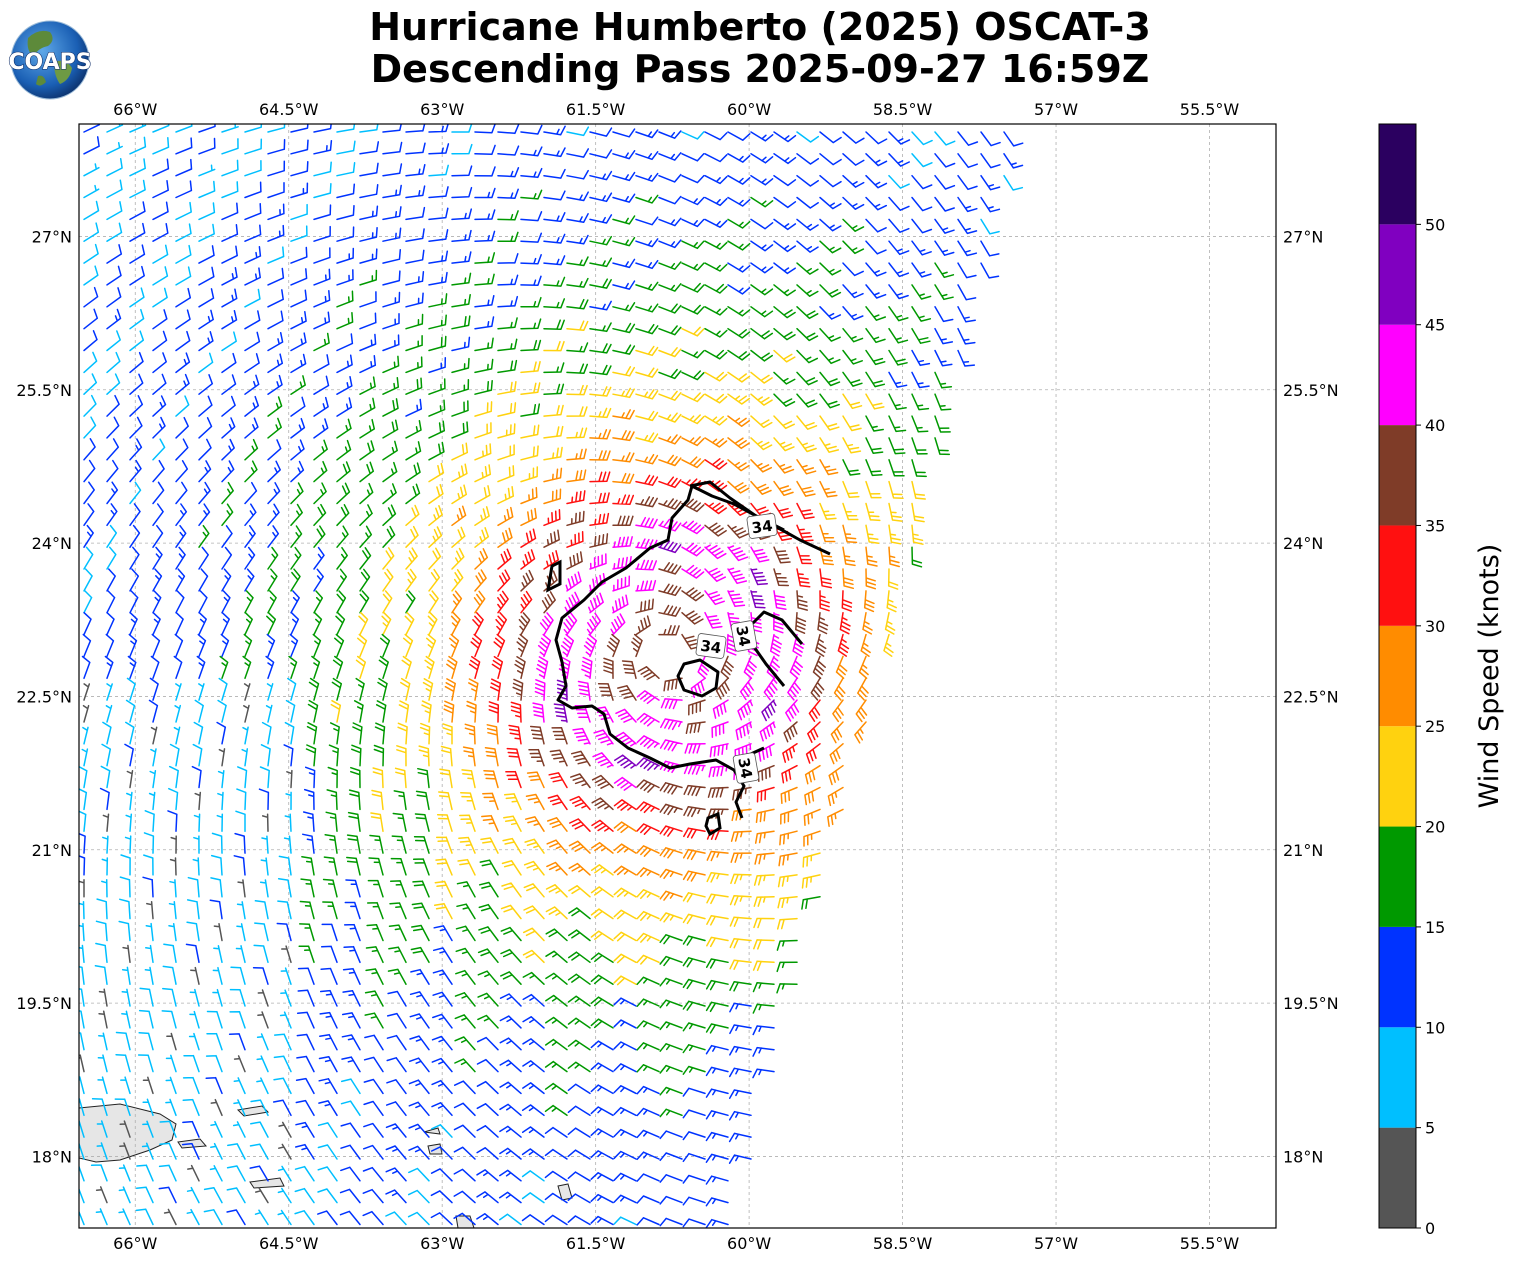 The image size is (1516, 1264). Describe the element at coordinates (1435, 525) in the screenshot. I see `colorbar-tick-label: 35` at that location.